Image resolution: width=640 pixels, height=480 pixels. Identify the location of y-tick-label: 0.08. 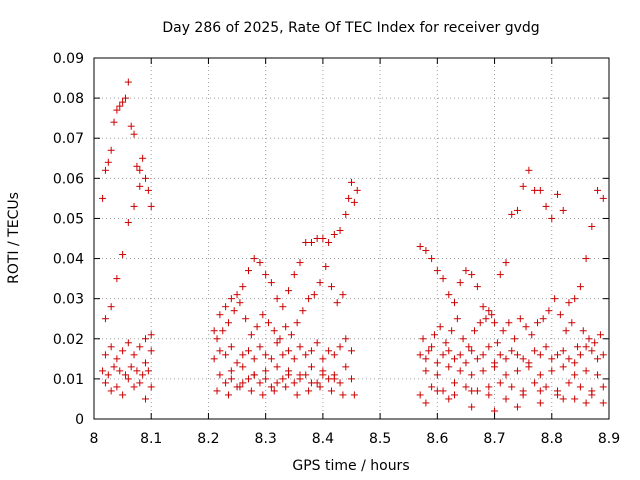
(68, 99).